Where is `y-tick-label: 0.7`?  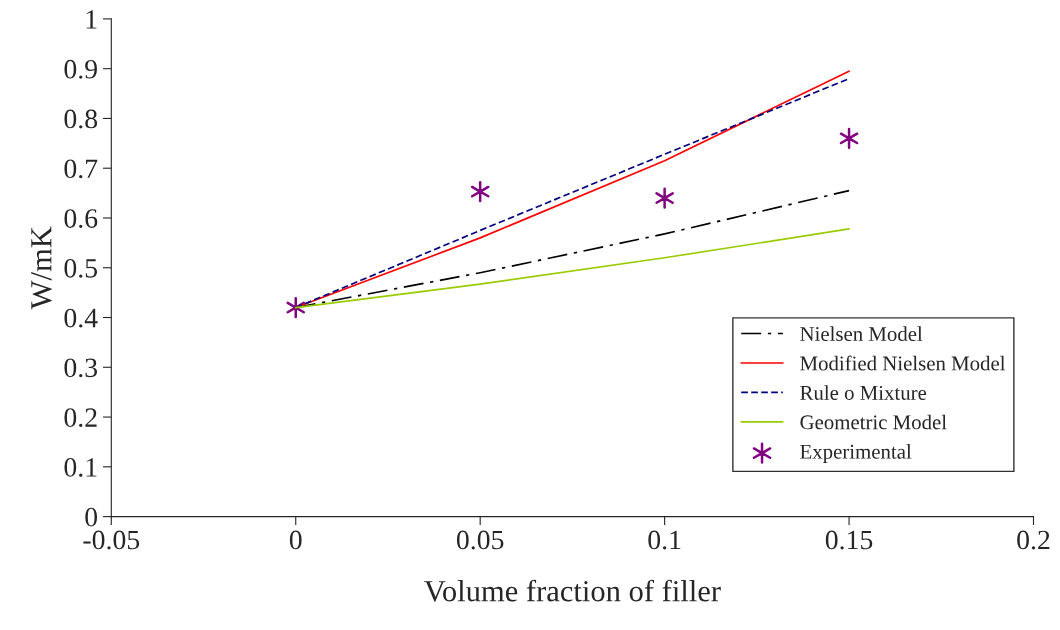 y-tick-label: 0.7 is located at coordinates (81, 169).